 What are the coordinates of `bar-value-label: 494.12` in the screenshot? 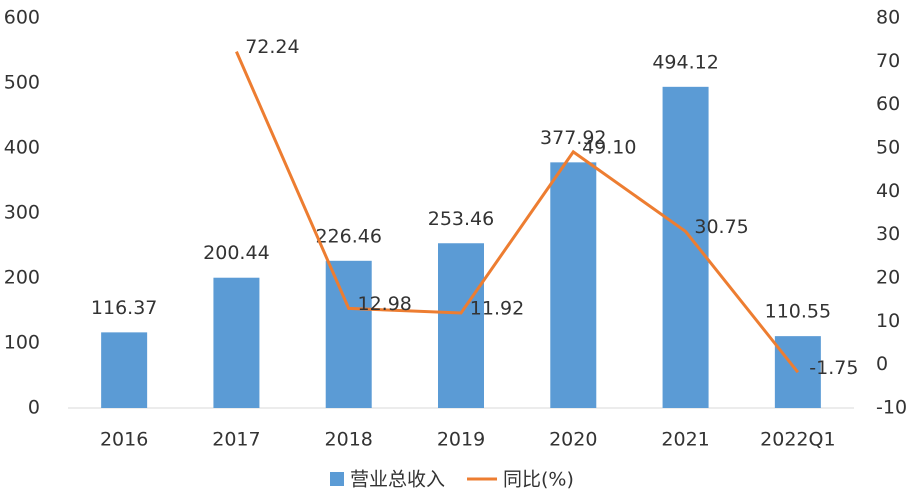 It's located at (685, 62).